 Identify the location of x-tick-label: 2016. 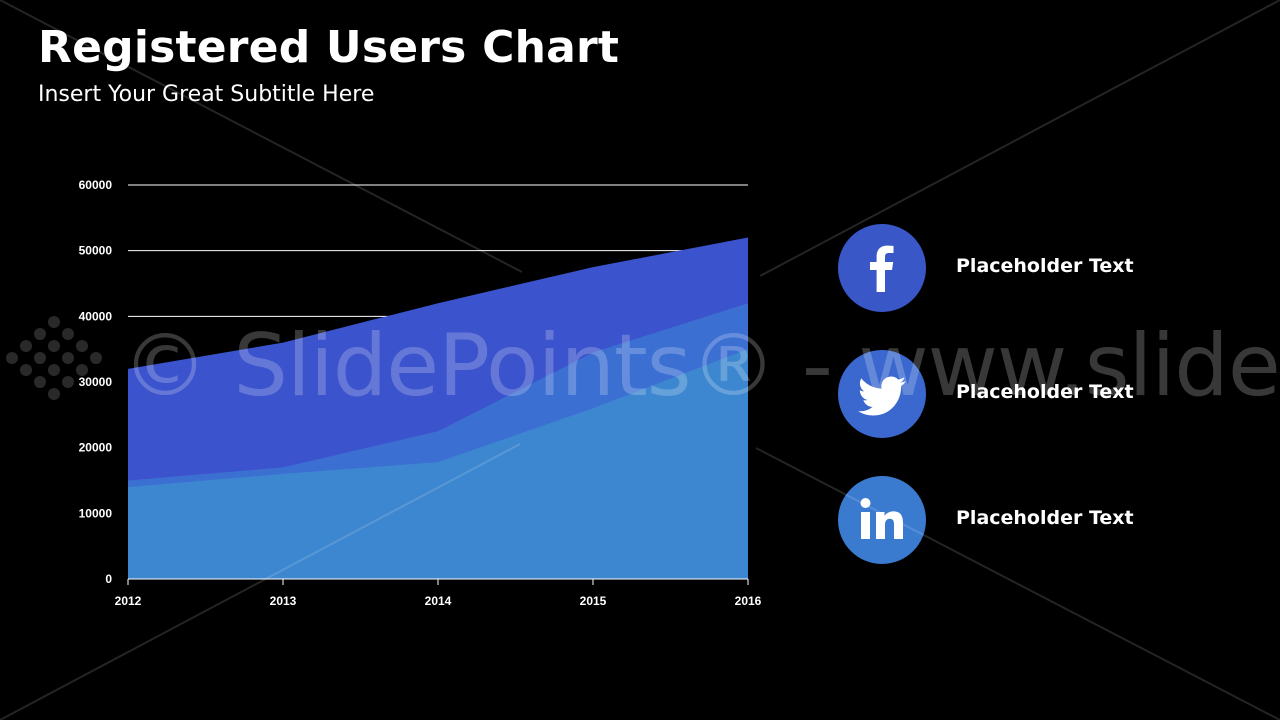
(748, 601).